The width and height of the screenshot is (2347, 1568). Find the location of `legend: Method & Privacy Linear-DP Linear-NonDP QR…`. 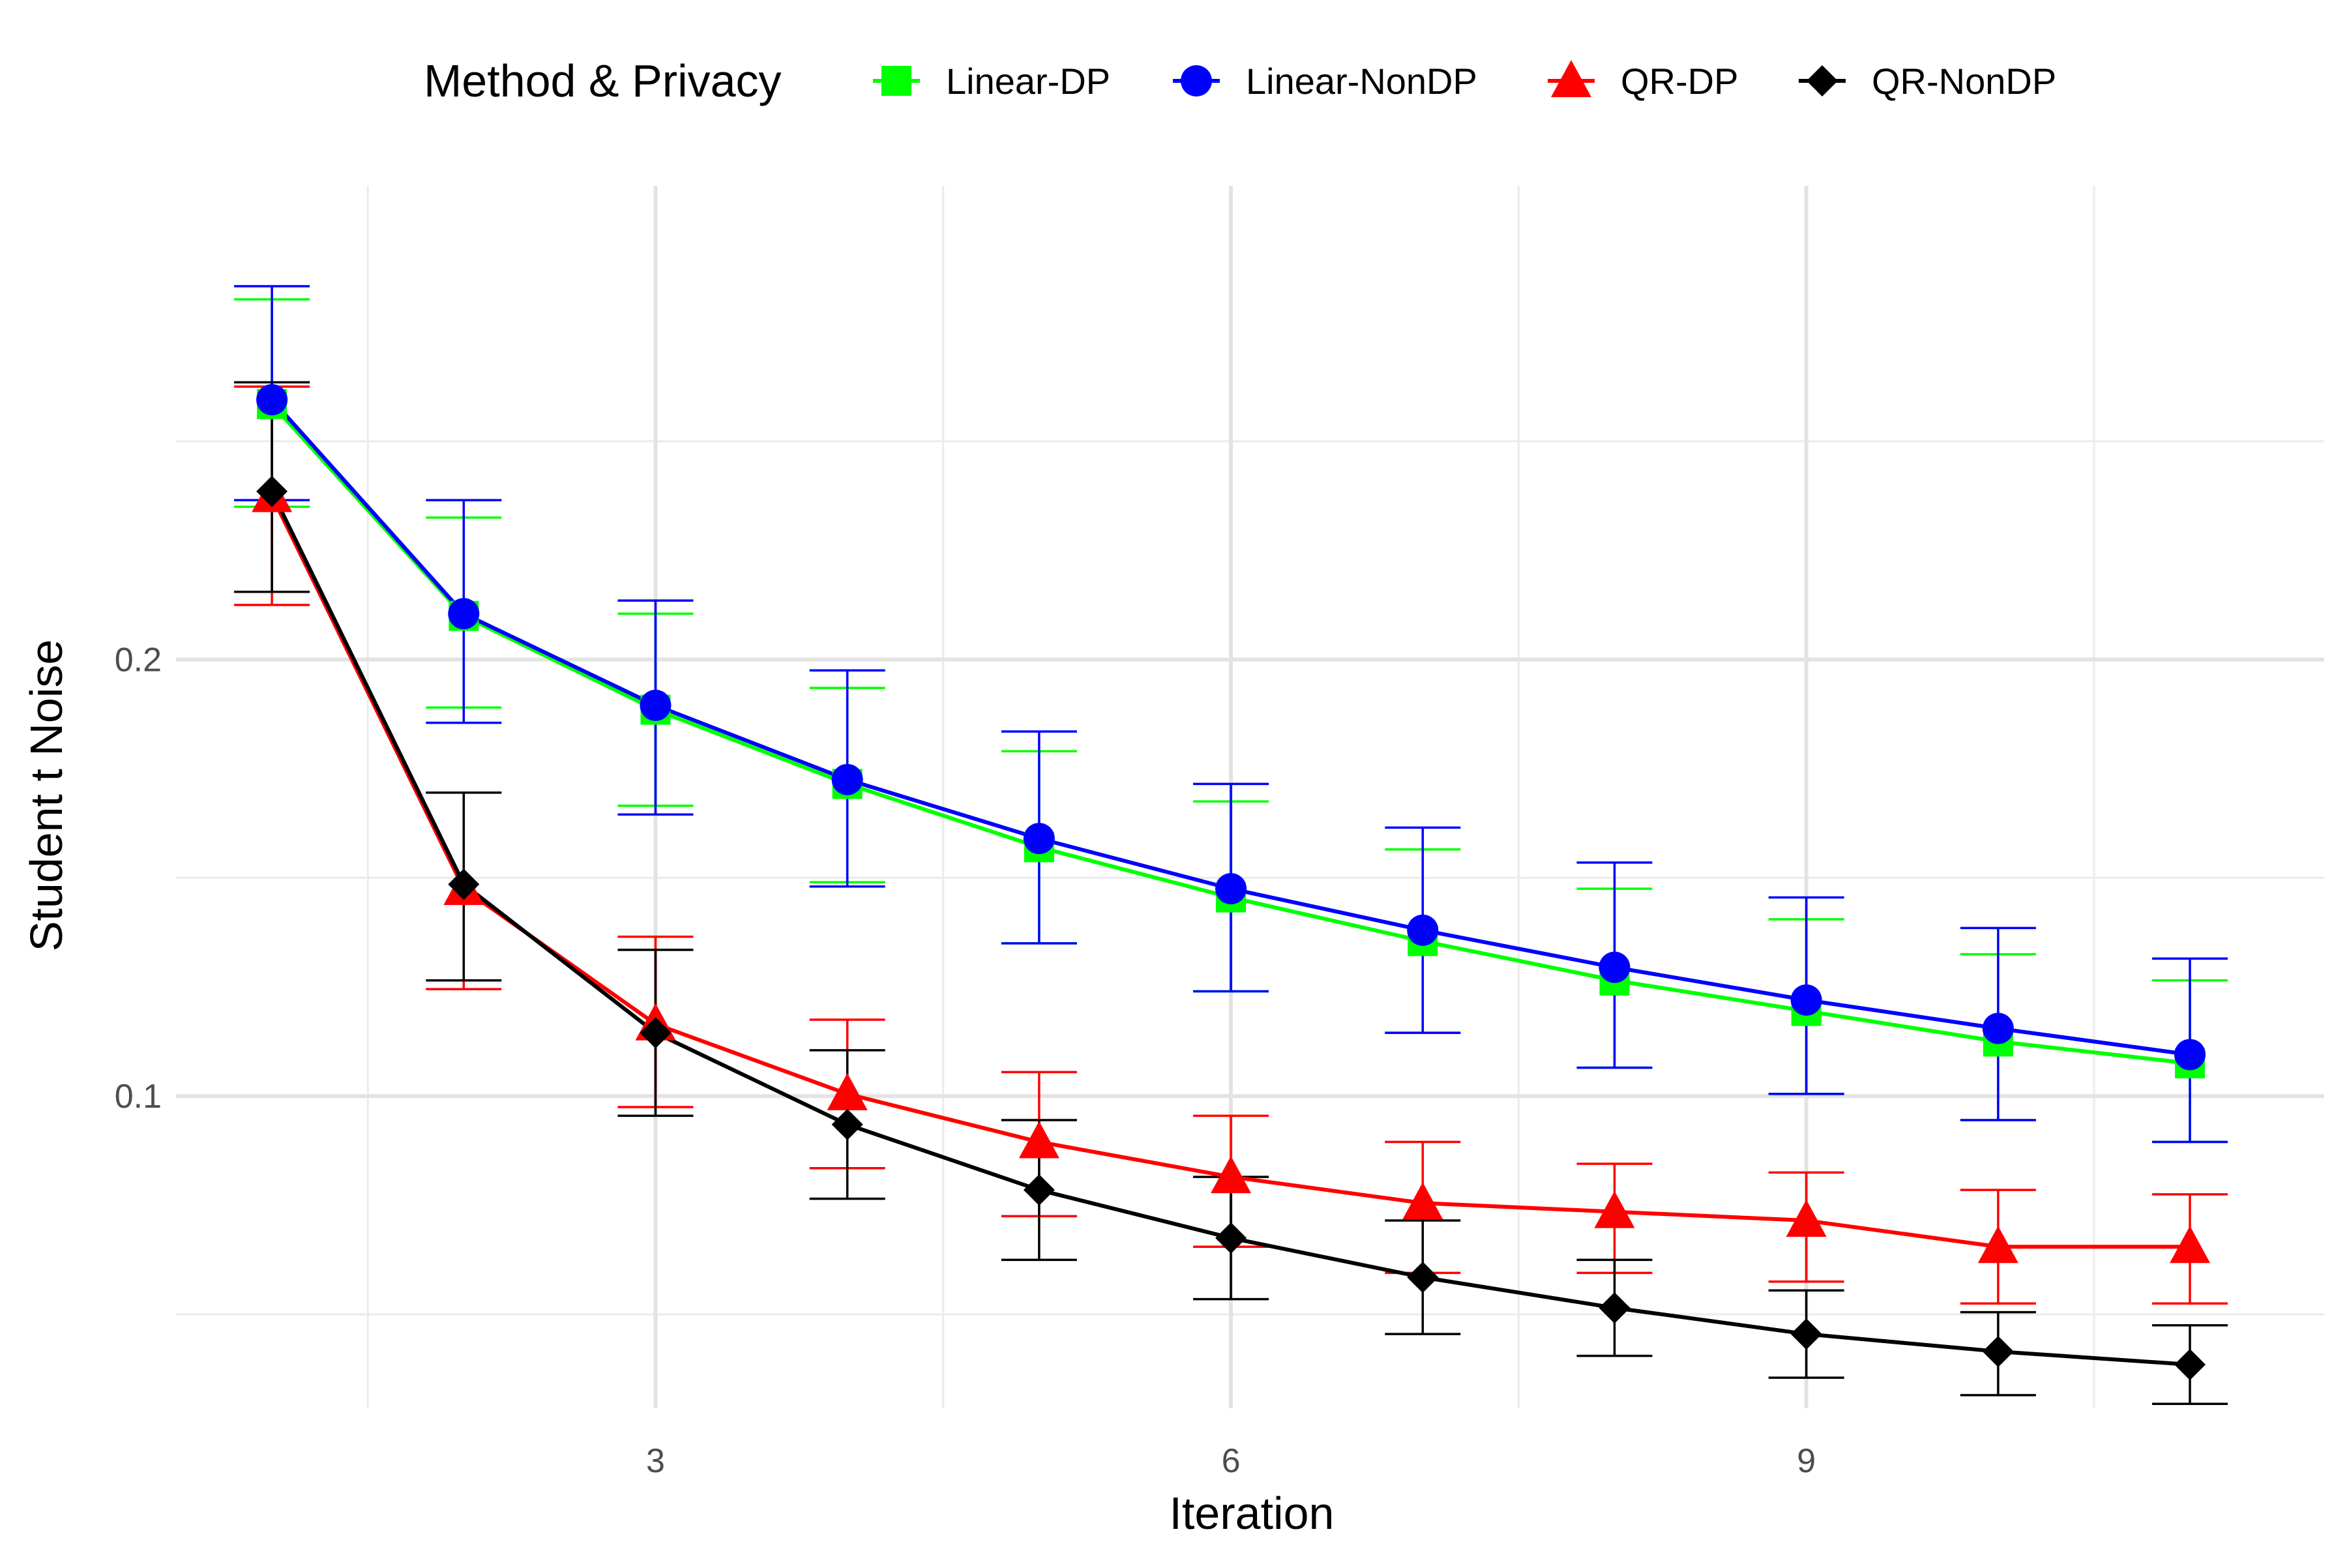

legend: Method & Privacy Linear-DP Linear-NonDP QR… is located at coordinates (1240, 81).